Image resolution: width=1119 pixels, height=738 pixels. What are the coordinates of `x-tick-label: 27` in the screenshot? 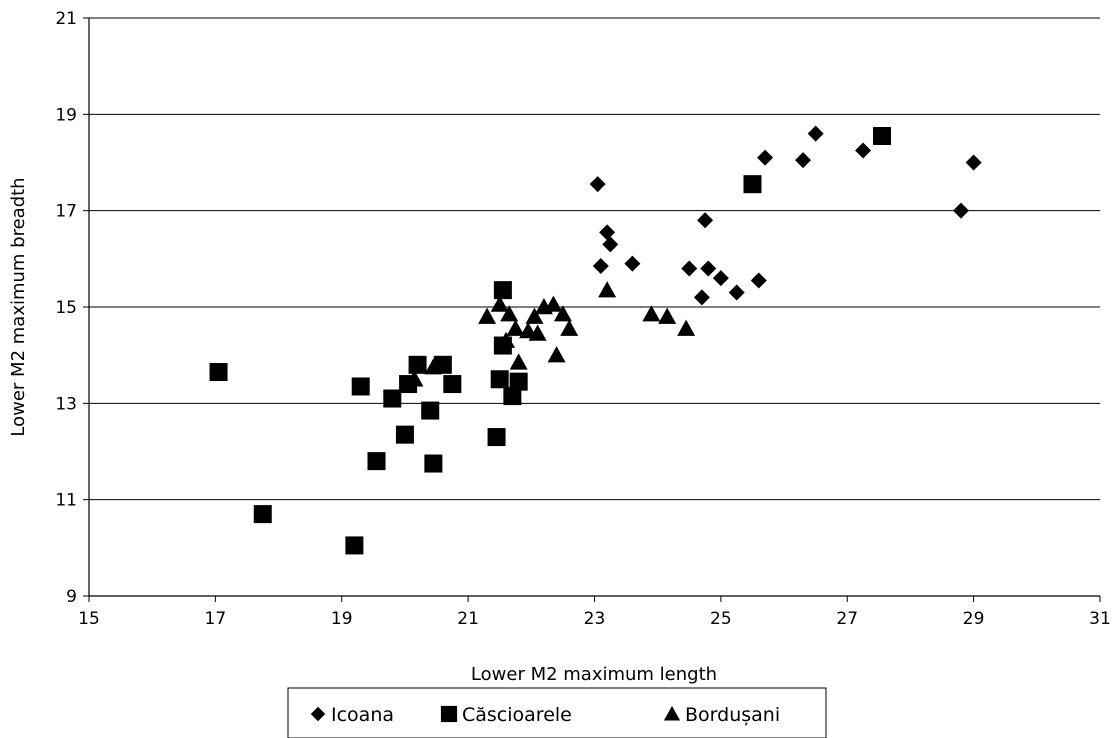 It's located at (847, 619).